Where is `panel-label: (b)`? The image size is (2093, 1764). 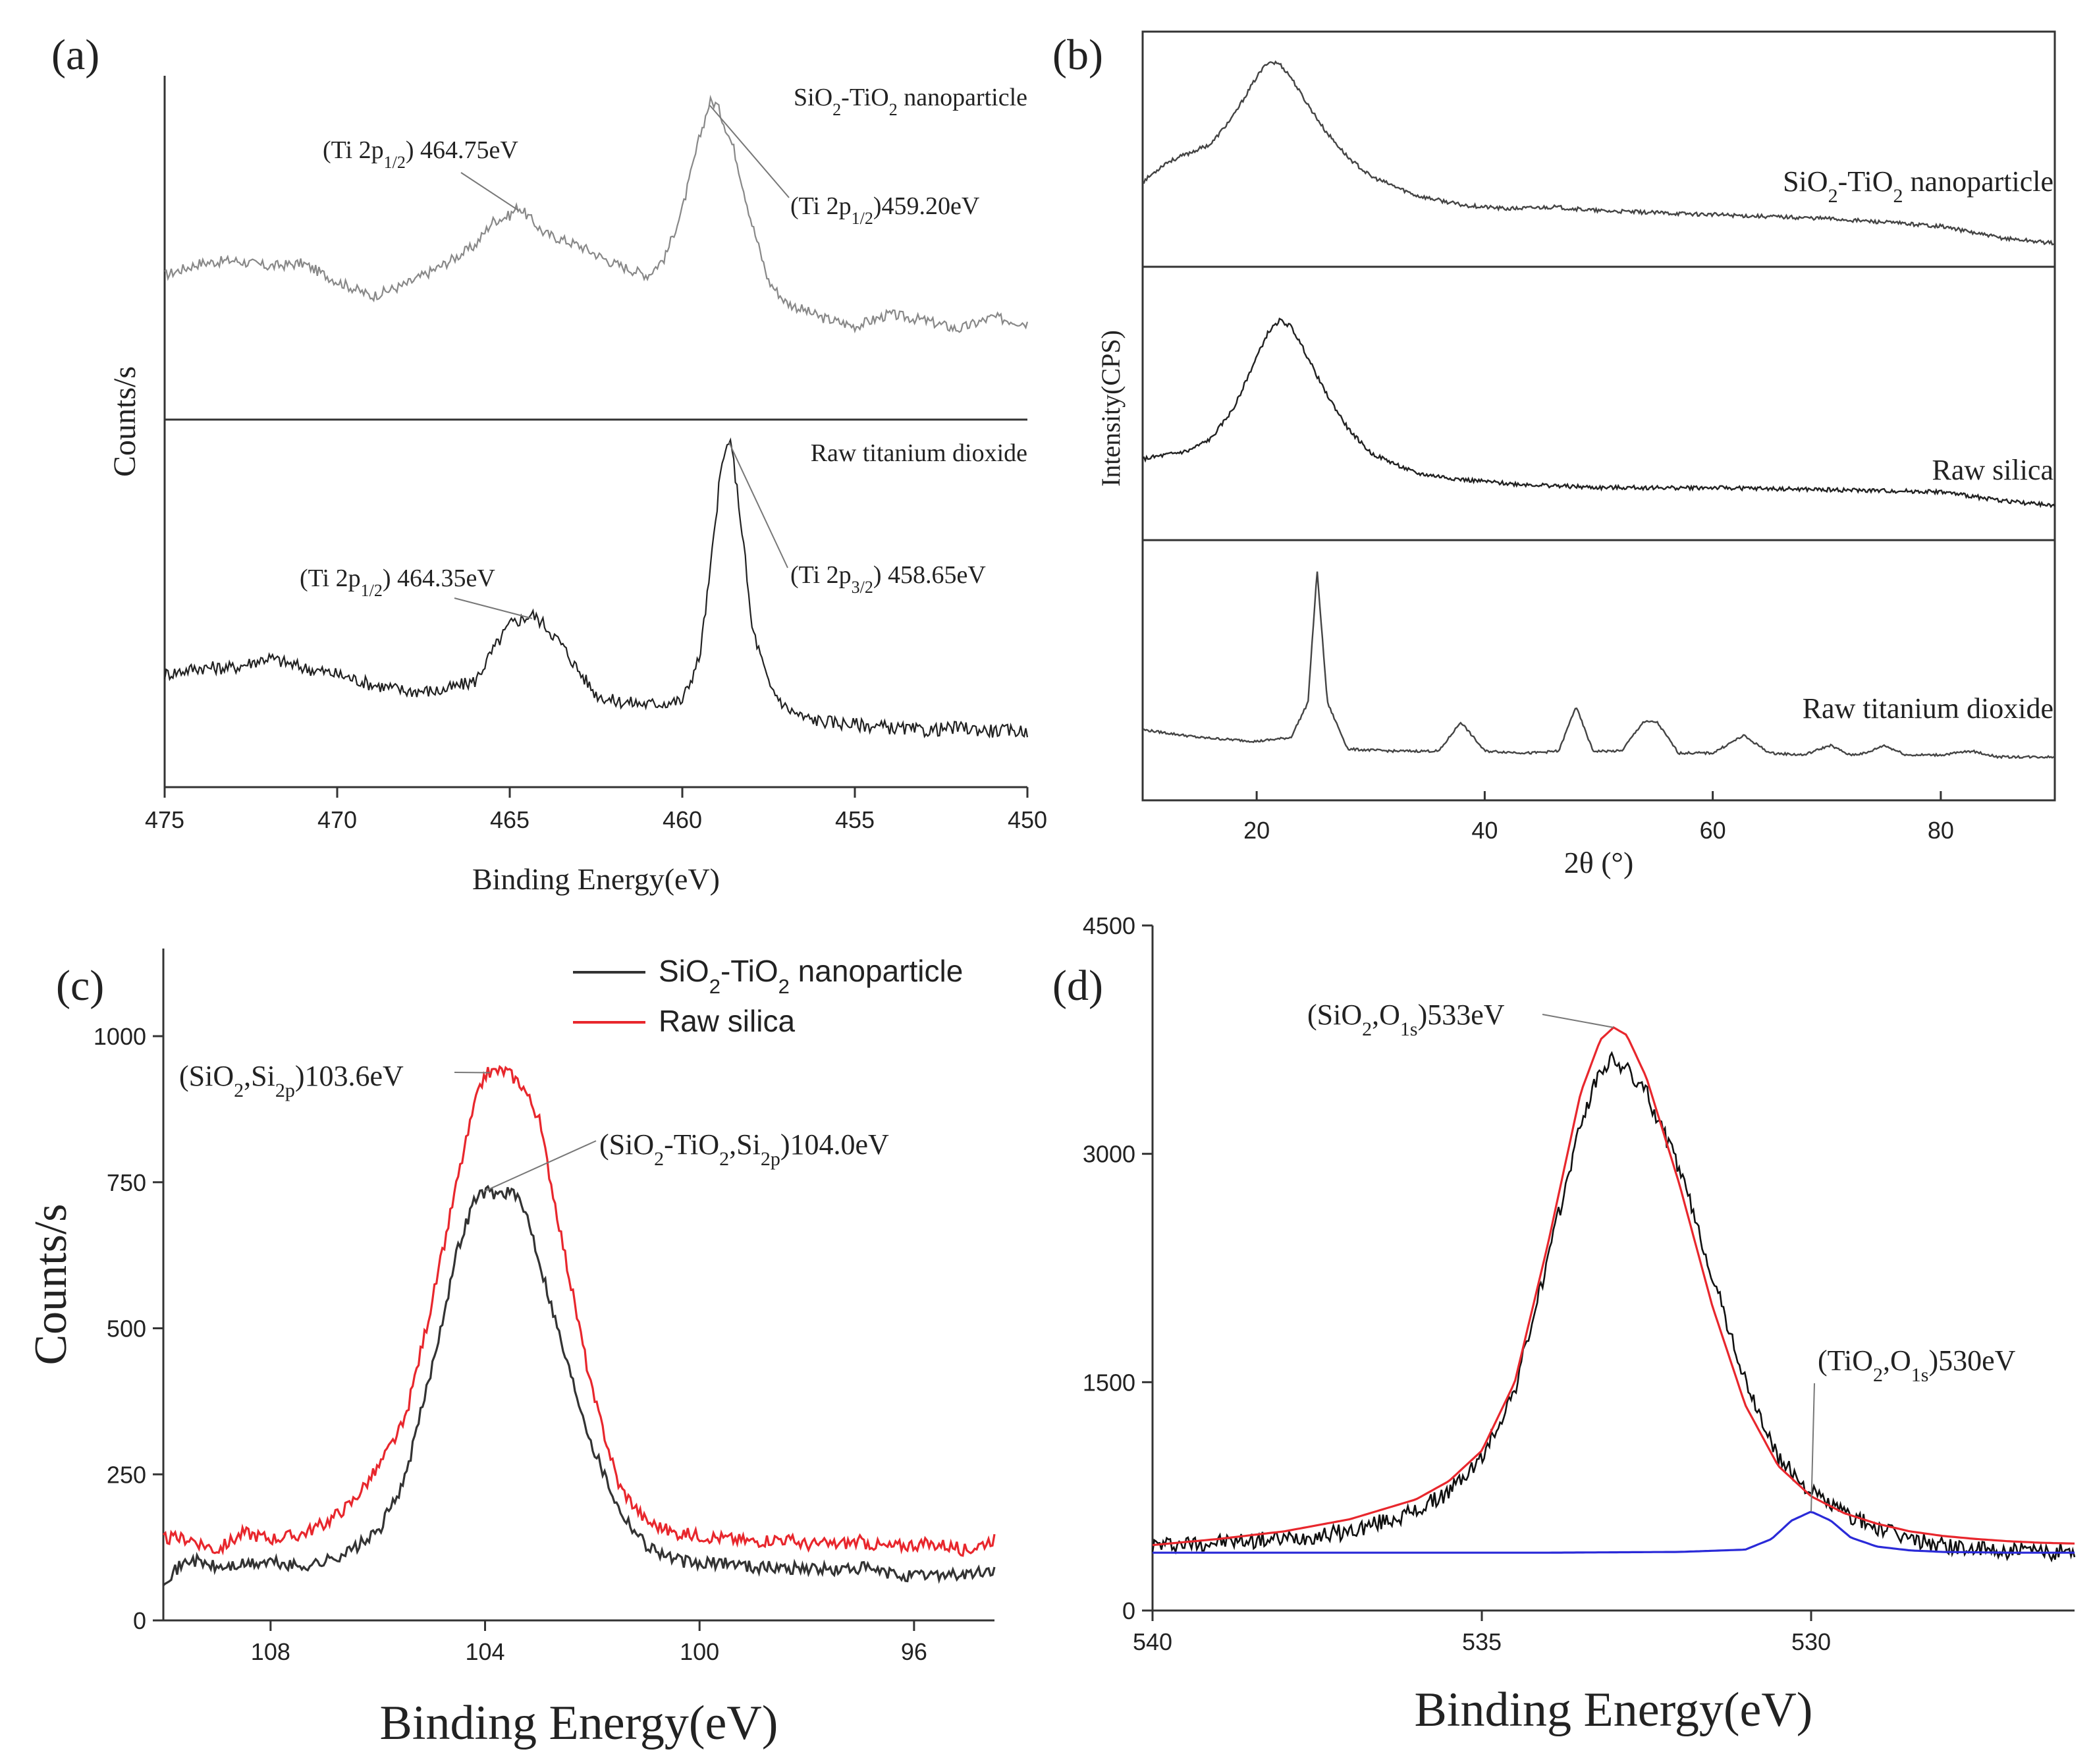 panel-label: (b) is located at coordinates (1078, 55).